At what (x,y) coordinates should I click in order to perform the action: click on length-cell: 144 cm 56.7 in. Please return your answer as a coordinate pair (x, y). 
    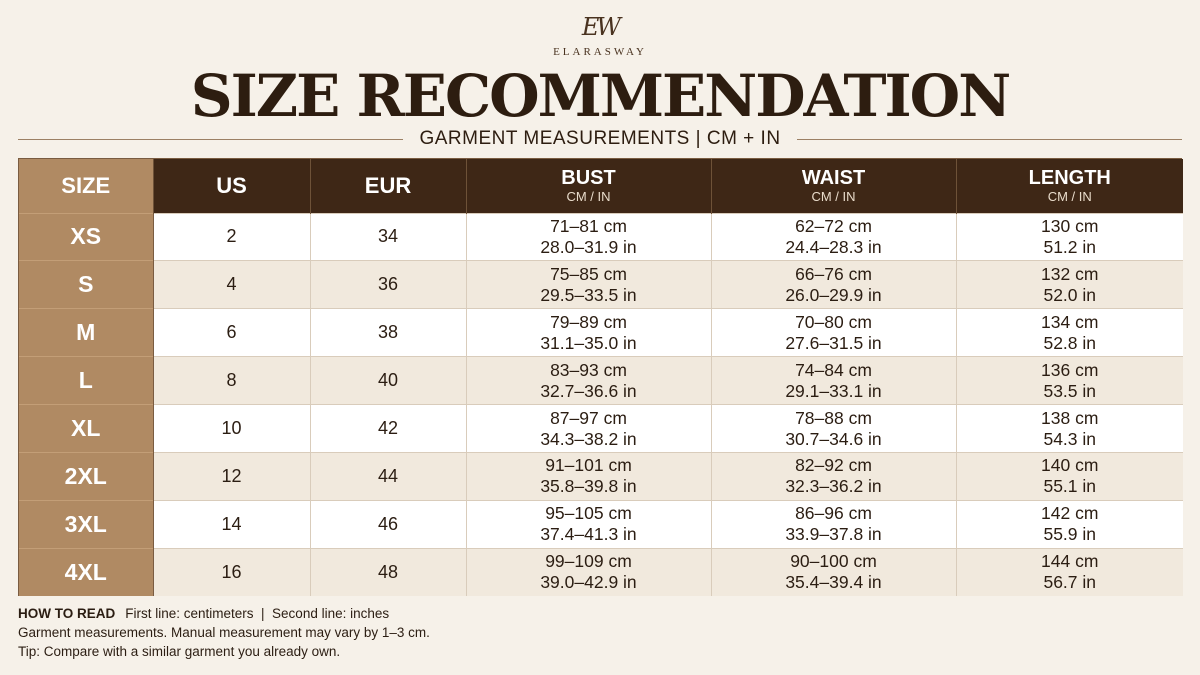
    Looking at the image, I should click on (1069, 572).